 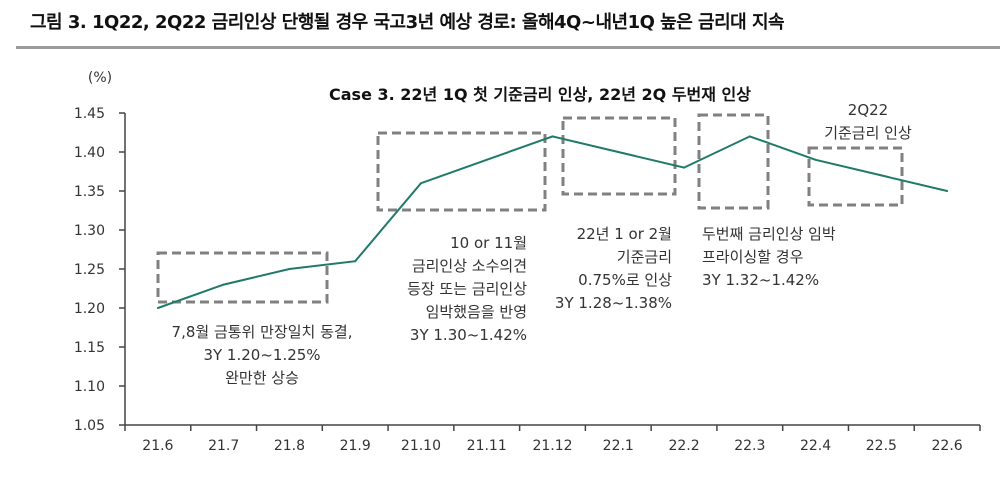 What do you see at coordinates (89, 270) in the screenshot?
I see `y-tick-label: 1.25` at bounding box center [89, 270].